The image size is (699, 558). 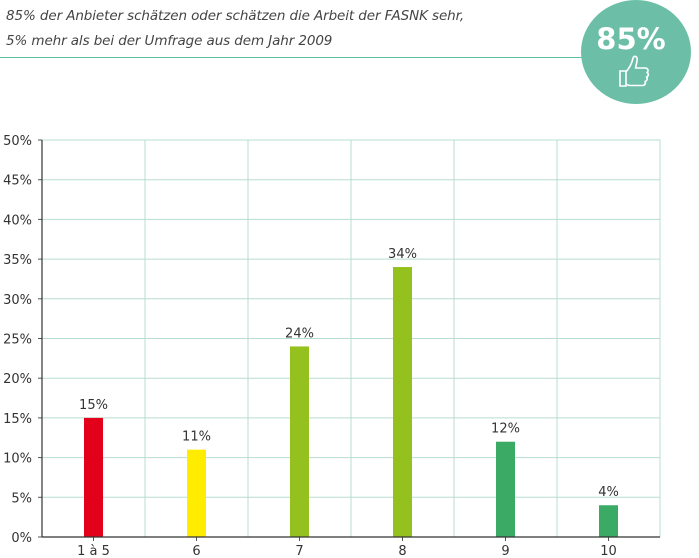 What do you see at coordinates (608, 551) in the screenshot?
I see `x-tick-label: 10` at bounding box center [608, 551].